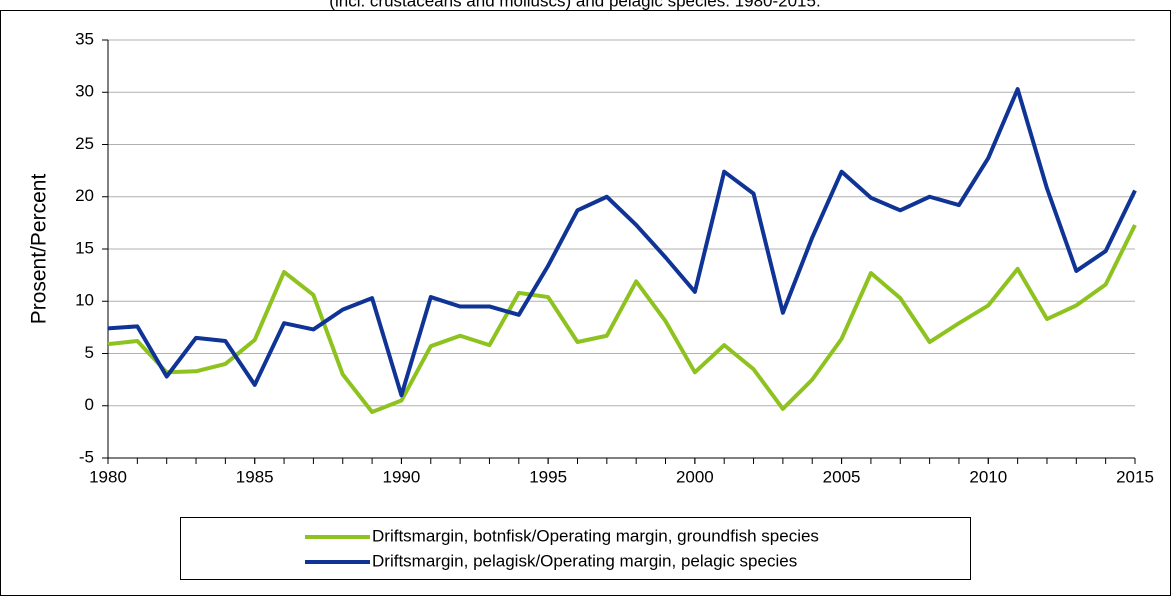  Describe the element at coordinates (255, 476) in the screenshot. I see `x-tick-label: 1985` at that location.